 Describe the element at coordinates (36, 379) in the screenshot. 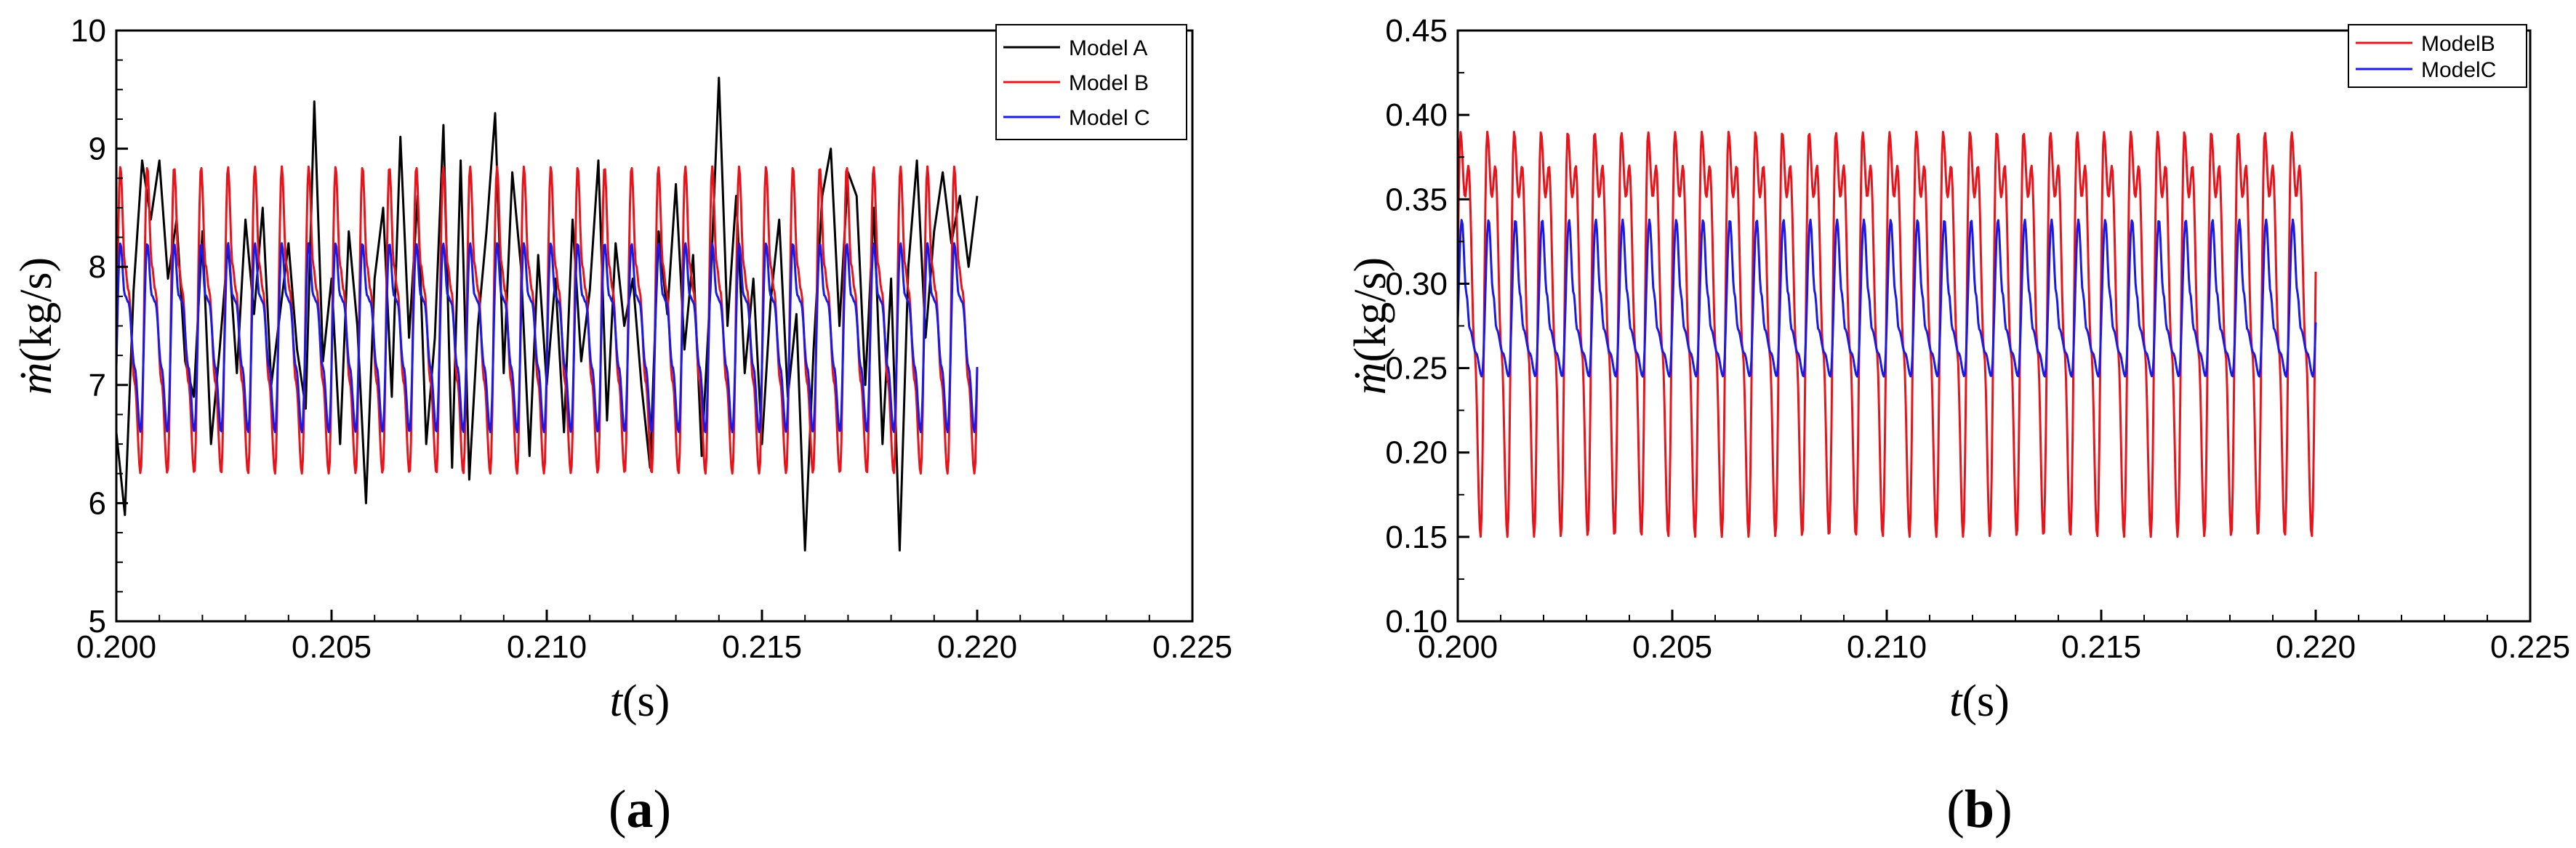

I see `y-axis-var-a: ṁ` at that location.